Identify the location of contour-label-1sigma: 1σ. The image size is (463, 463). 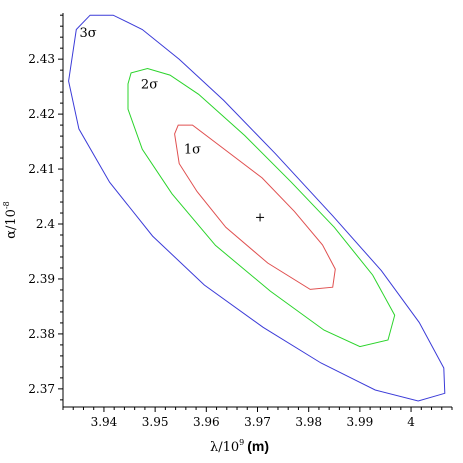
(192, 150).